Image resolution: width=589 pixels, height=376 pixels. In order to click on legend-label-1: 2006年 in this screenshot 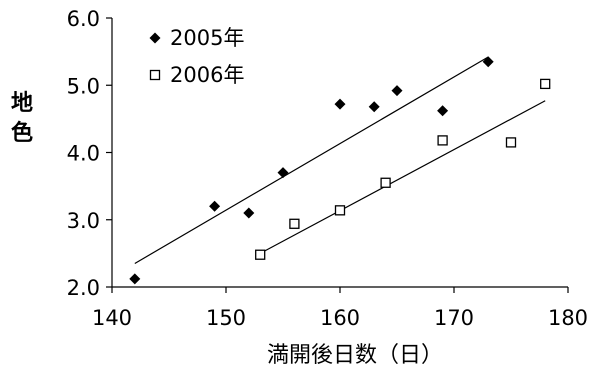, I will do `click(207, 75)`.